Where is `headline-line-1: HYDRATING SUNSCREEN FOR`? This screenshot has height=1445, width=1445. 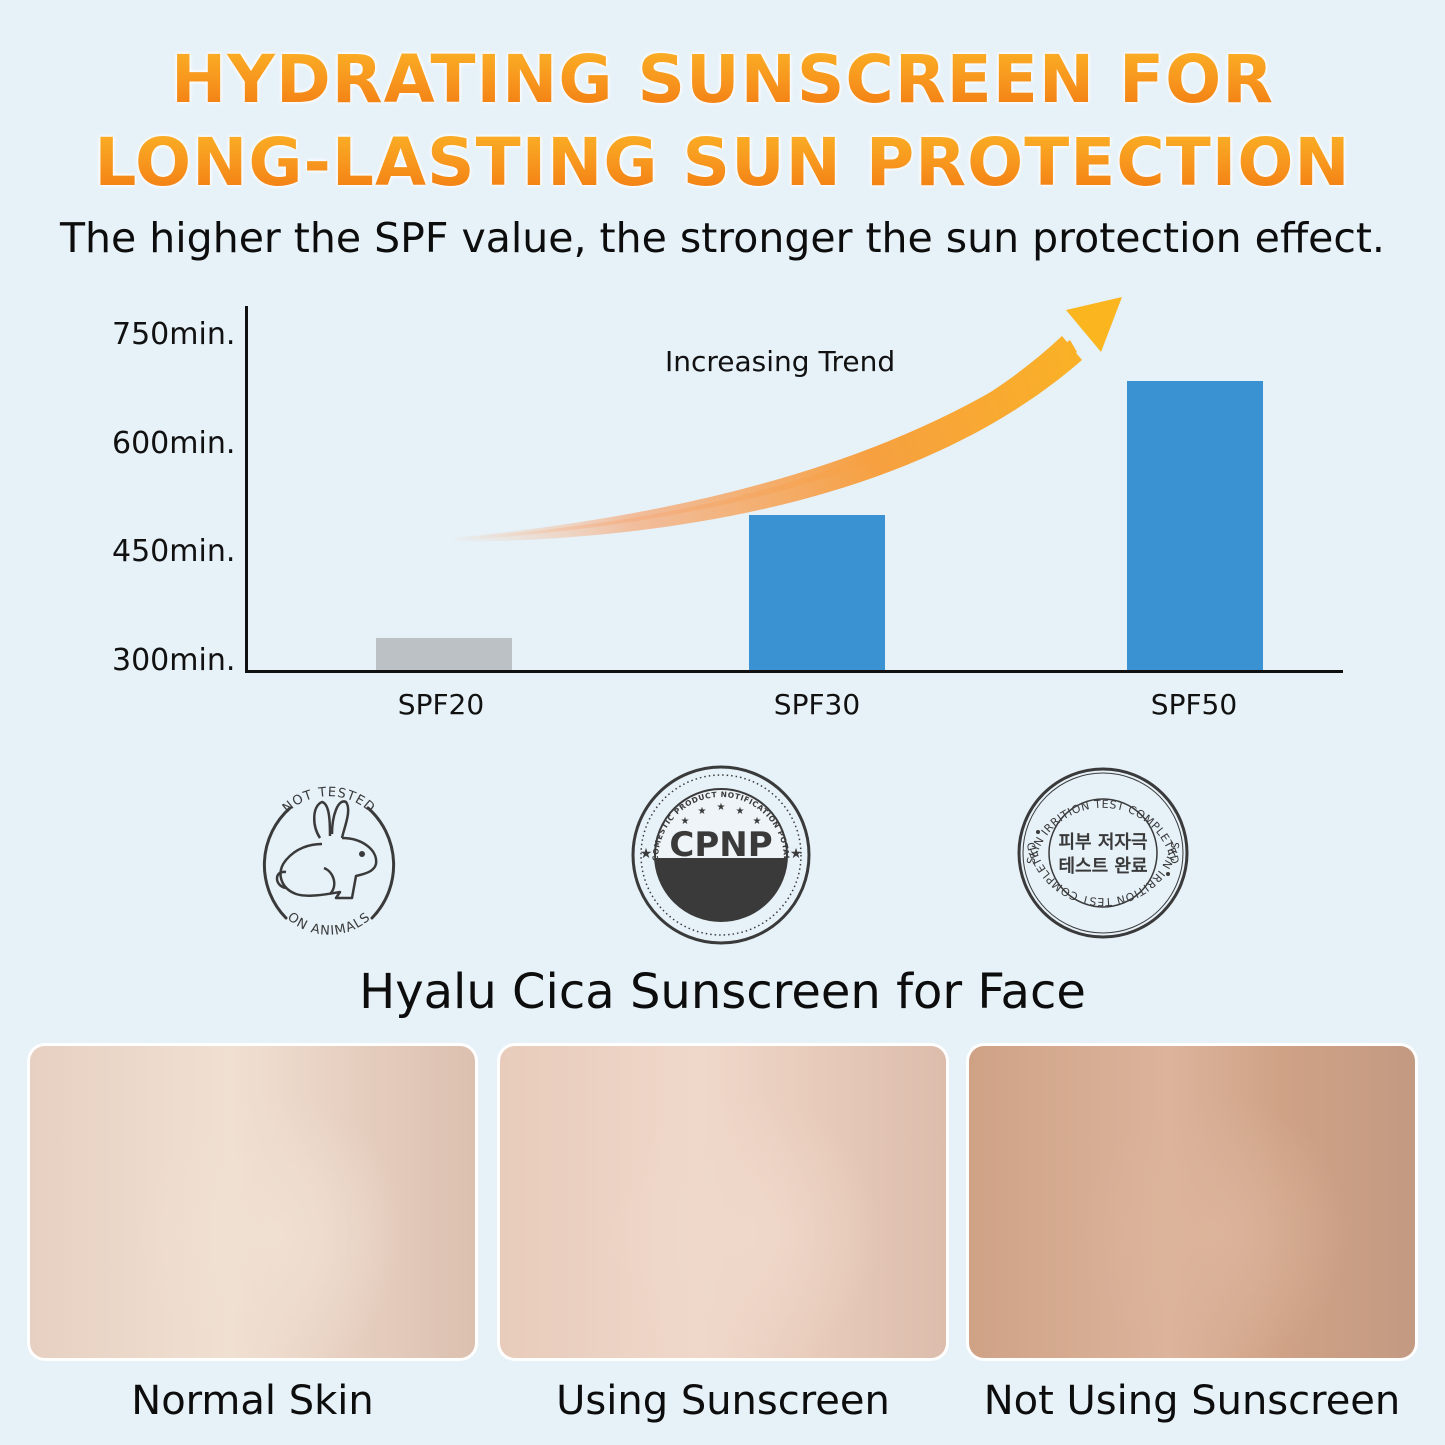
headline-line-1: HYDRATING SUNSCREEN FOR is located at coordinates (722, 80).